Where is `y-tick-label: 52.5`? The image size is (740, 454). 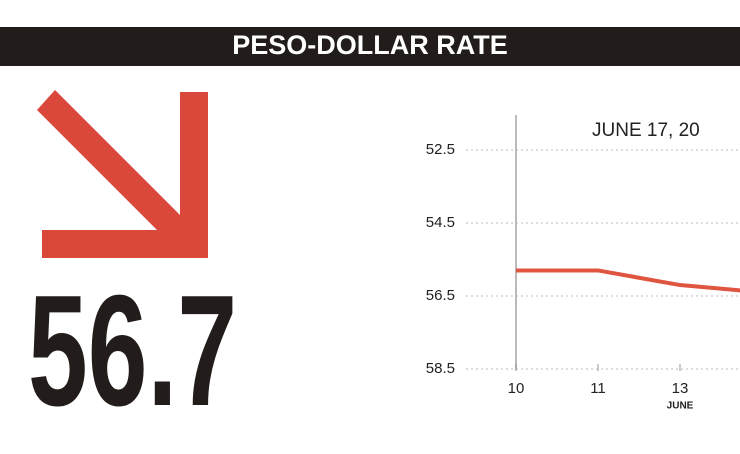 y-tick-label: 52.5 is located at coordinates (440, 149).